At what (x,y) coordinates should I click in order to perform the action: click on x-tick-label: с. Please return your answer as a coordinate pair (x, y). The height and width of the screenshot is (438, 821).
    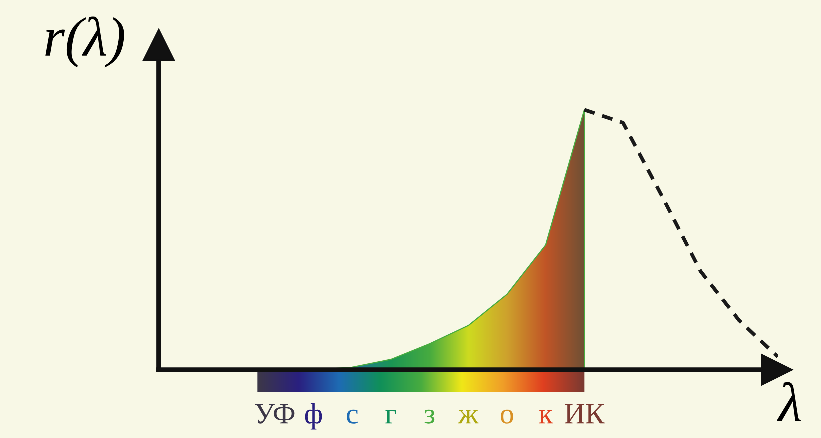
    Looking at the image, I should click on (352, 417).